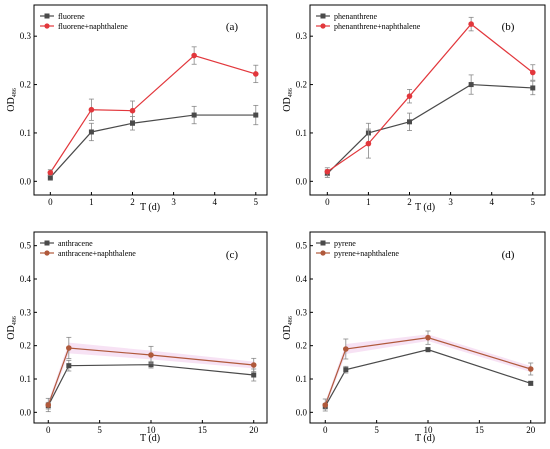  I want to click on panel-label: (d), so click(508, 255).